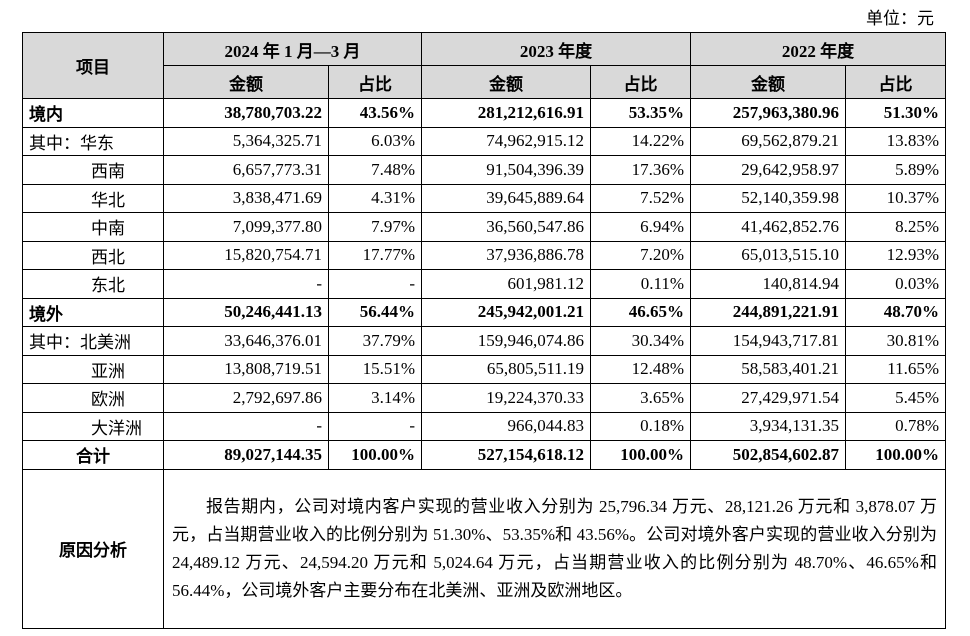 The image size is (970, 636). Describe the element at coordinates (93, 455) in the screenshot. I see `row-label: 合计` at that location.